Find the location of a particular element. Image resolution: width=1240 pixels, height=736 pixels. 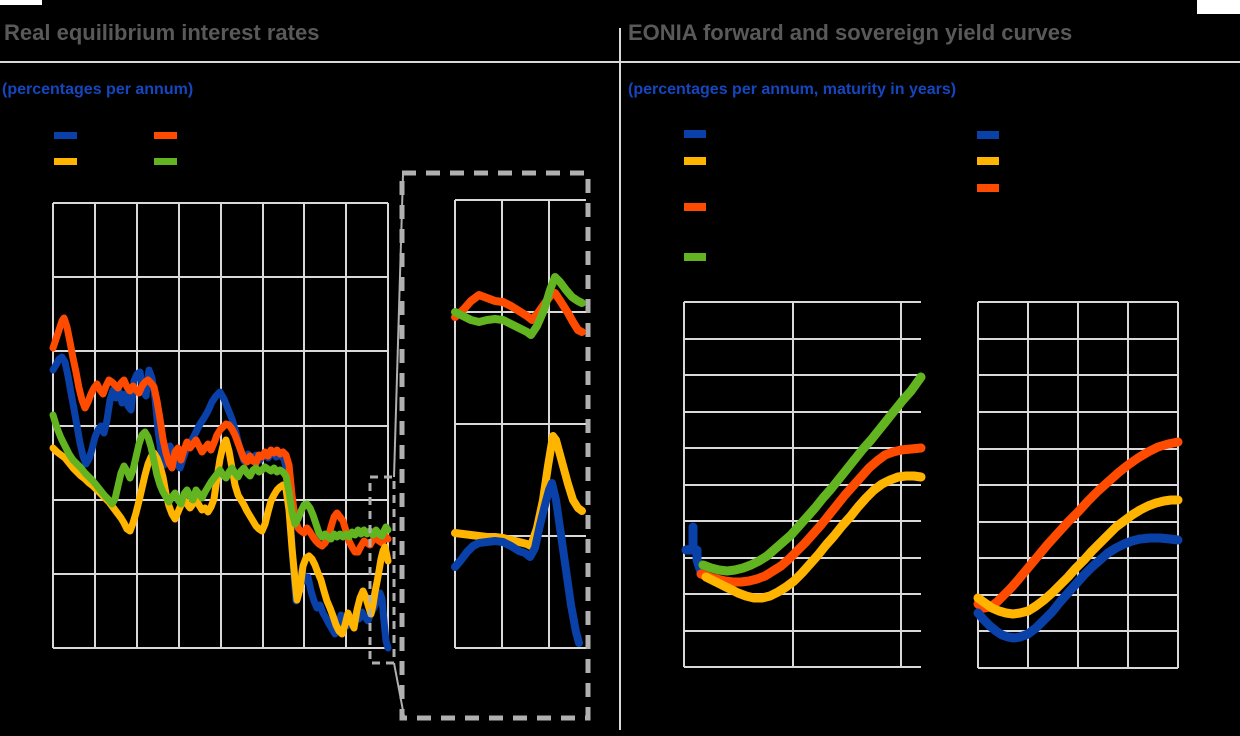

sovereign-orange is located at coordinates (1078, 525).